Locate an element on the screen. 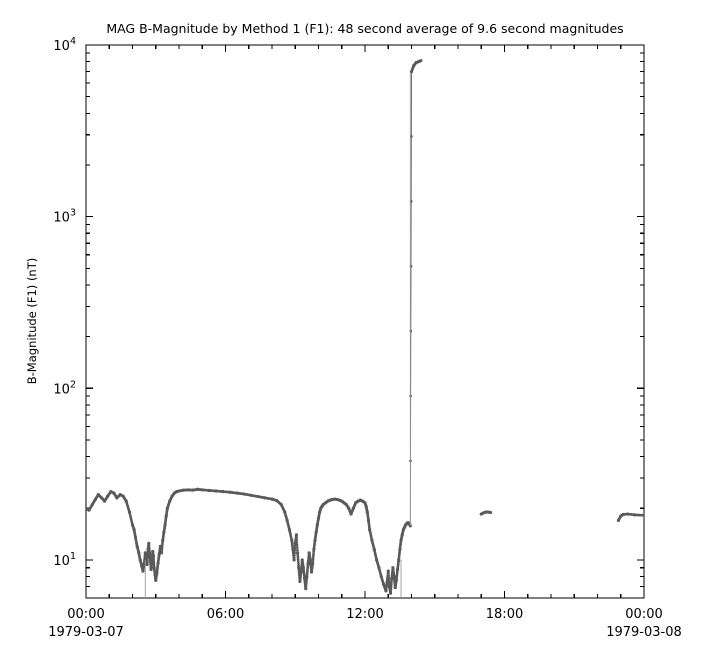 The height and width of the screenshot is (656, 724). x-tick-label: 06:00 is located at coordinates (225, 614).